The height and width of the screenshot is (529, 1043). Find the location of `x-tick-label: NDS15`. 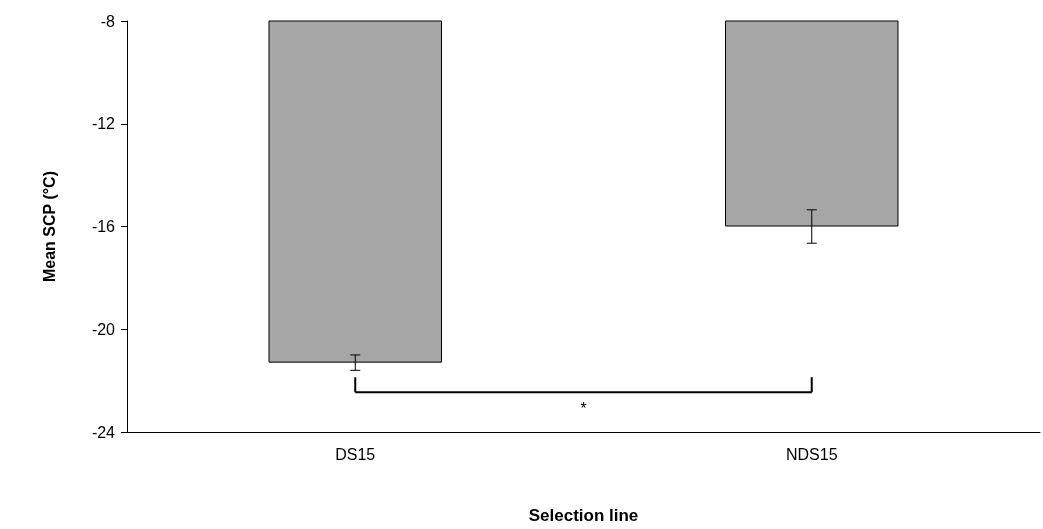

x-tick-label: NDS15 is located at coordinates (811, 454).